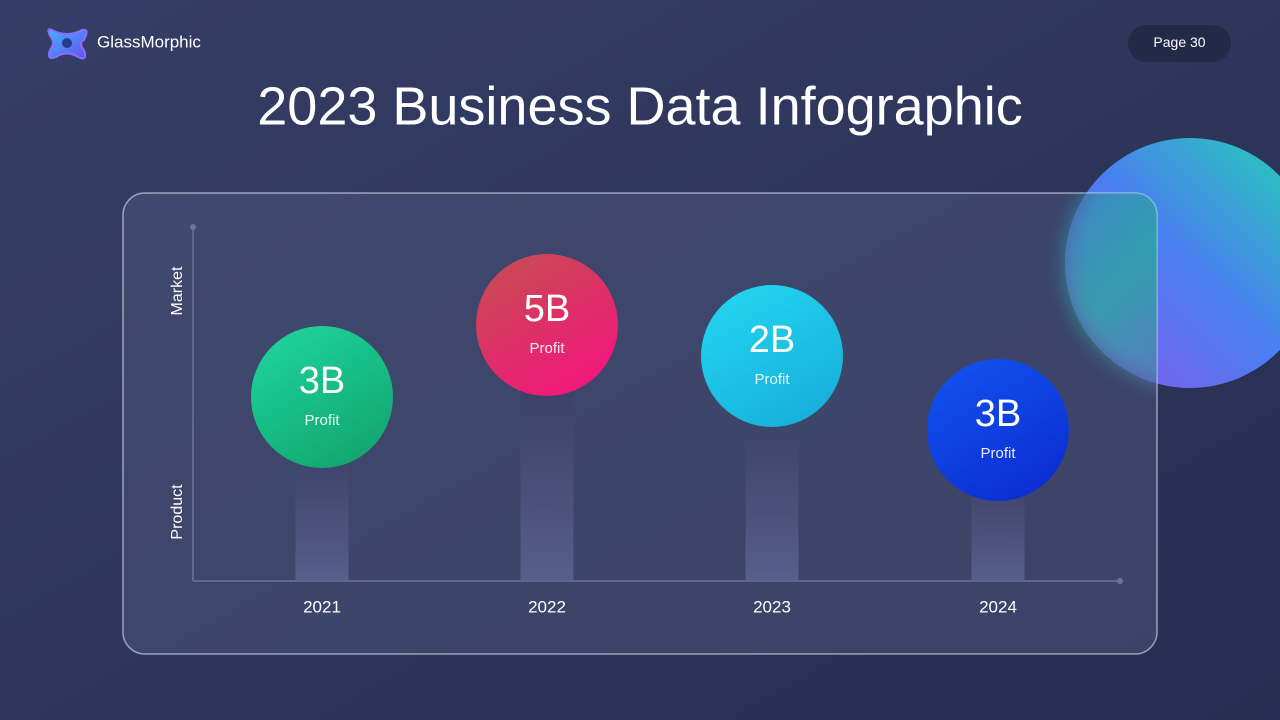 The image size is (1280, 720). I want to click on title: 2023 Business Data Infographic, so click(640, 106).